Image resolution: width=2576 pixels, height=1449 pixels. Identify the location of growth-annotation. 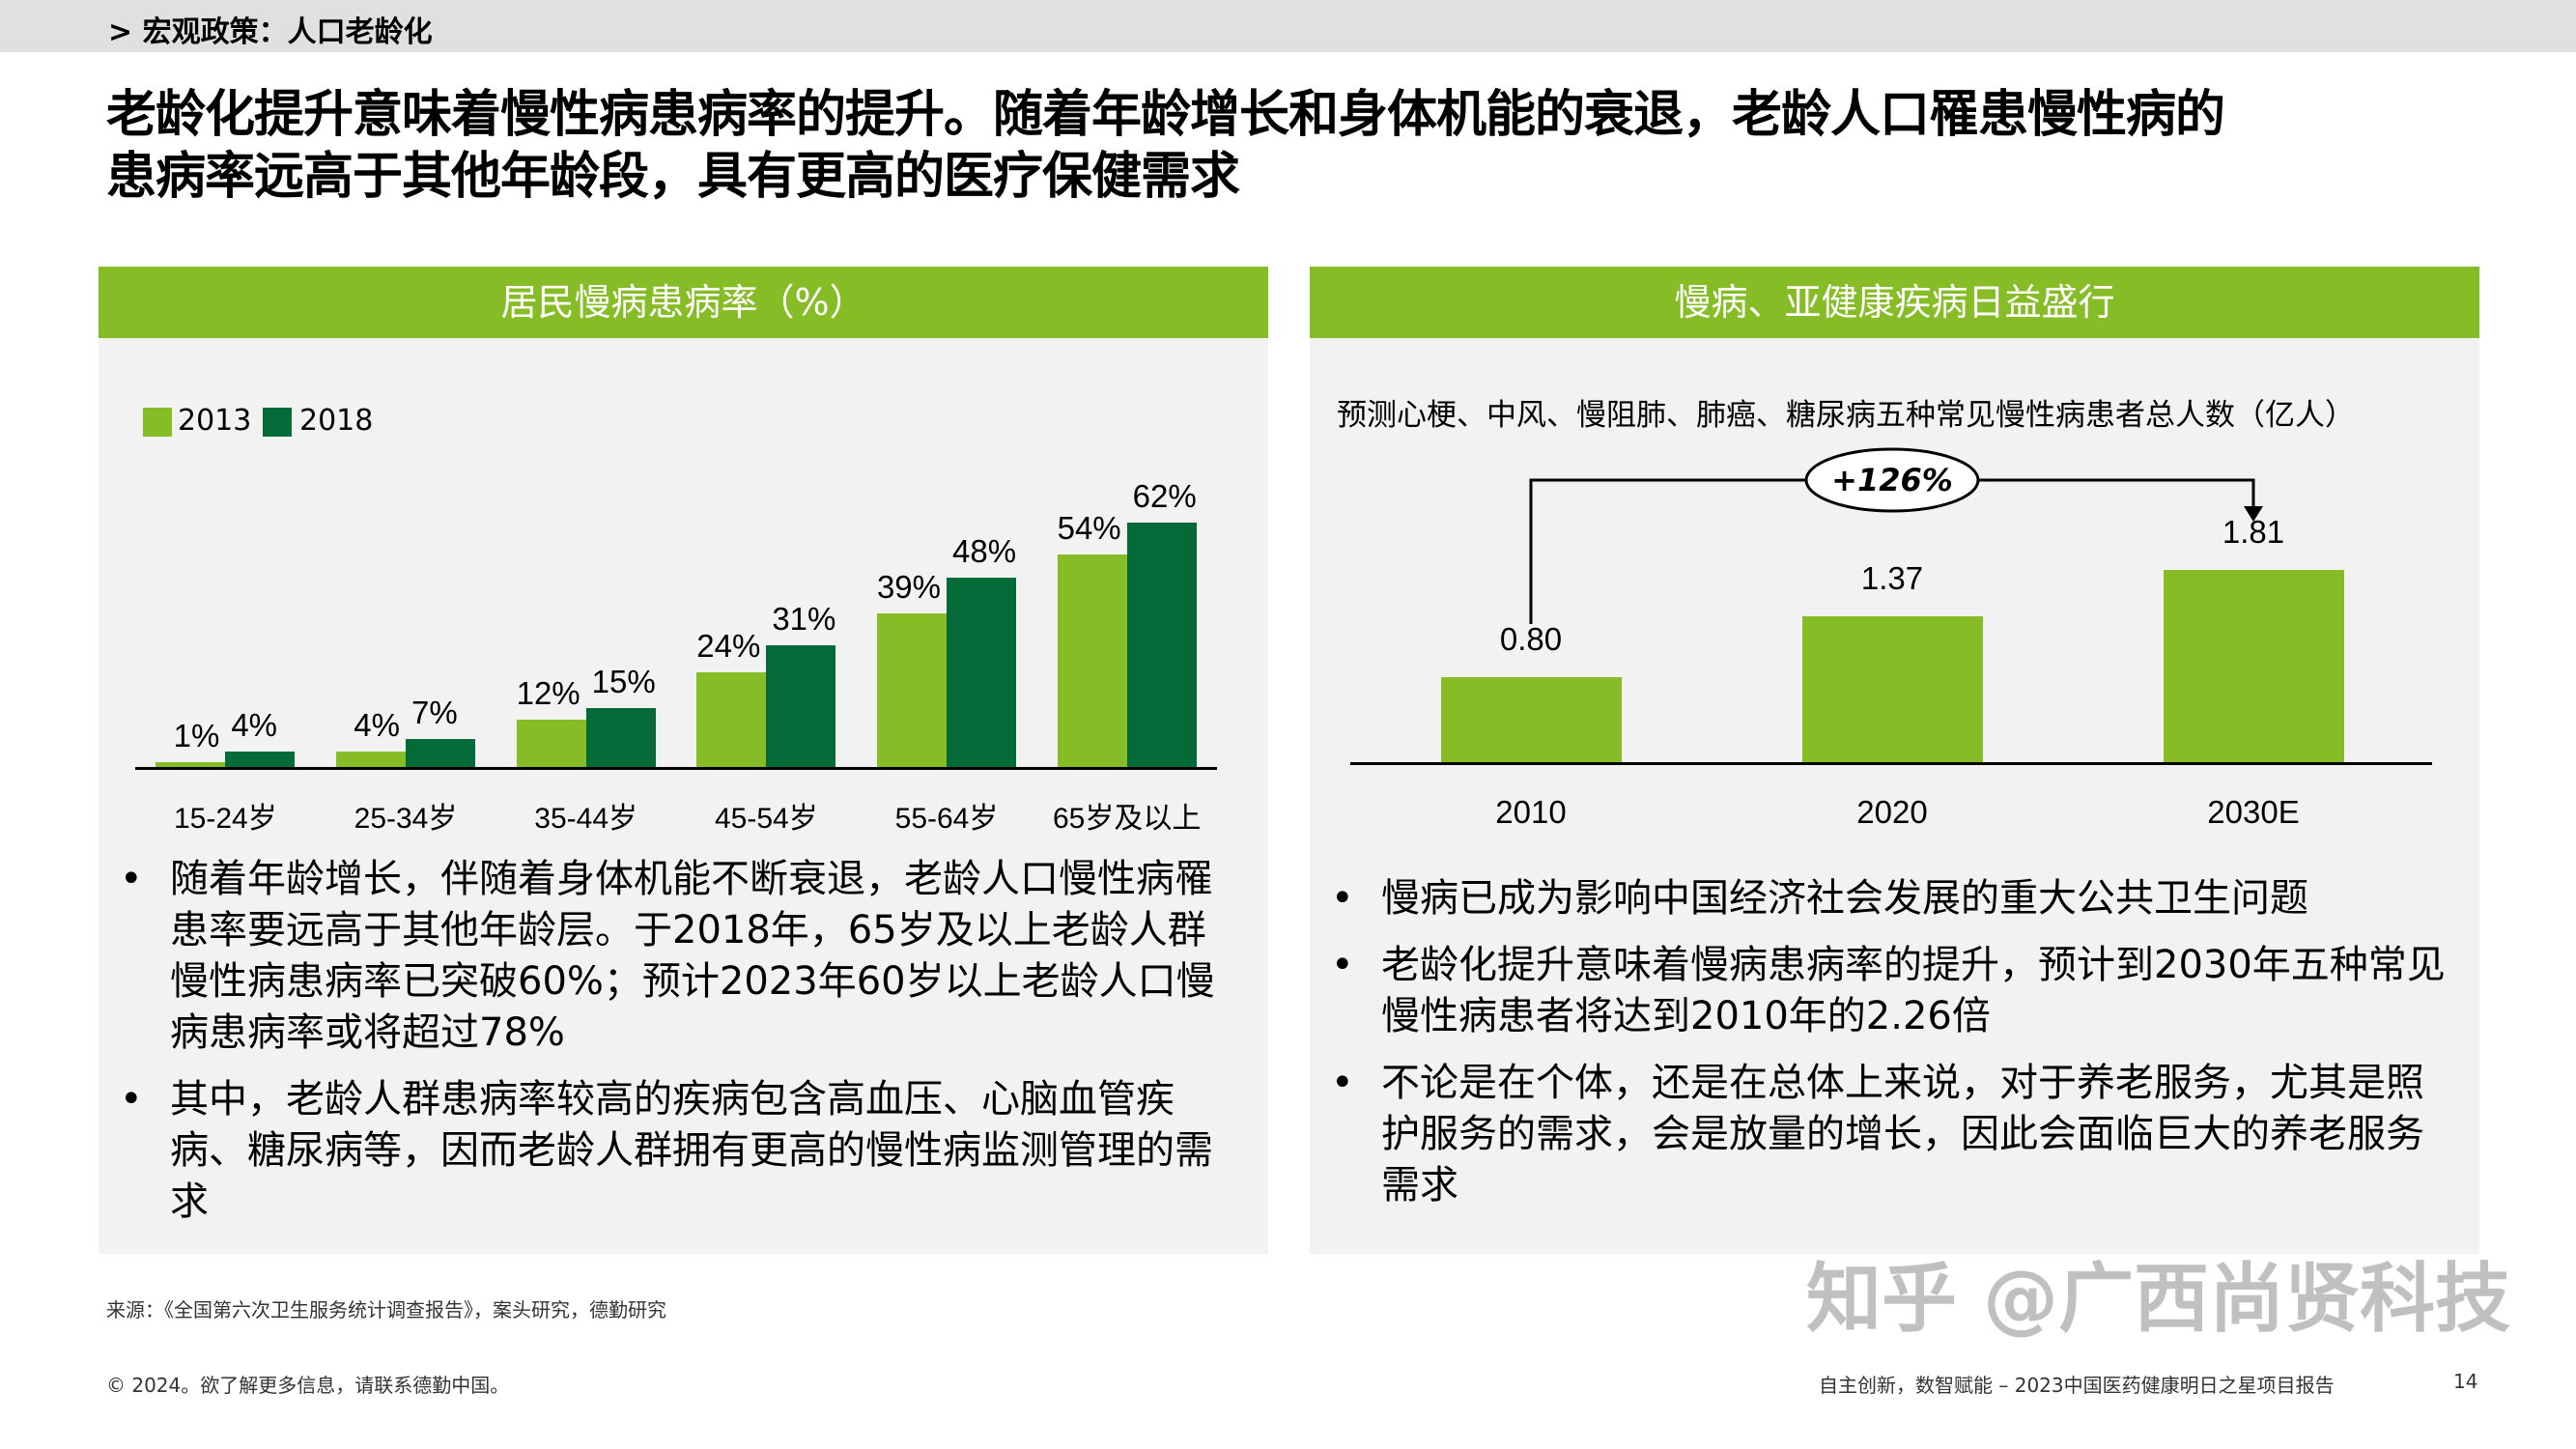
(1896, 535).